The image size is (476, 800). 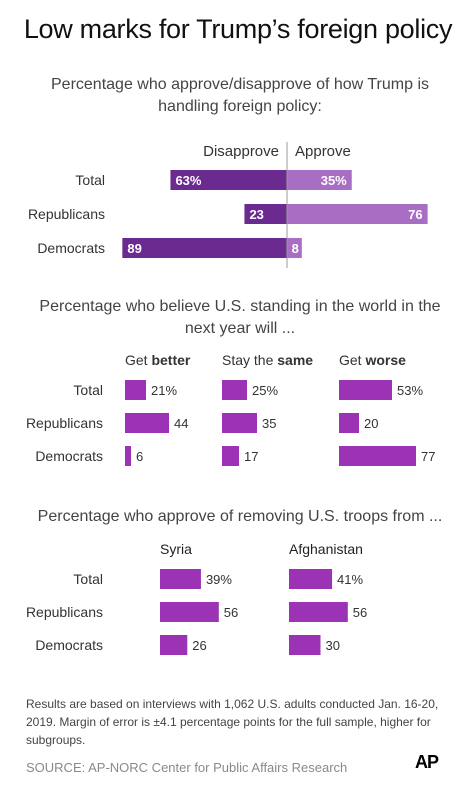 I want to click on data-label: 41%, so click(x=350, y=579).